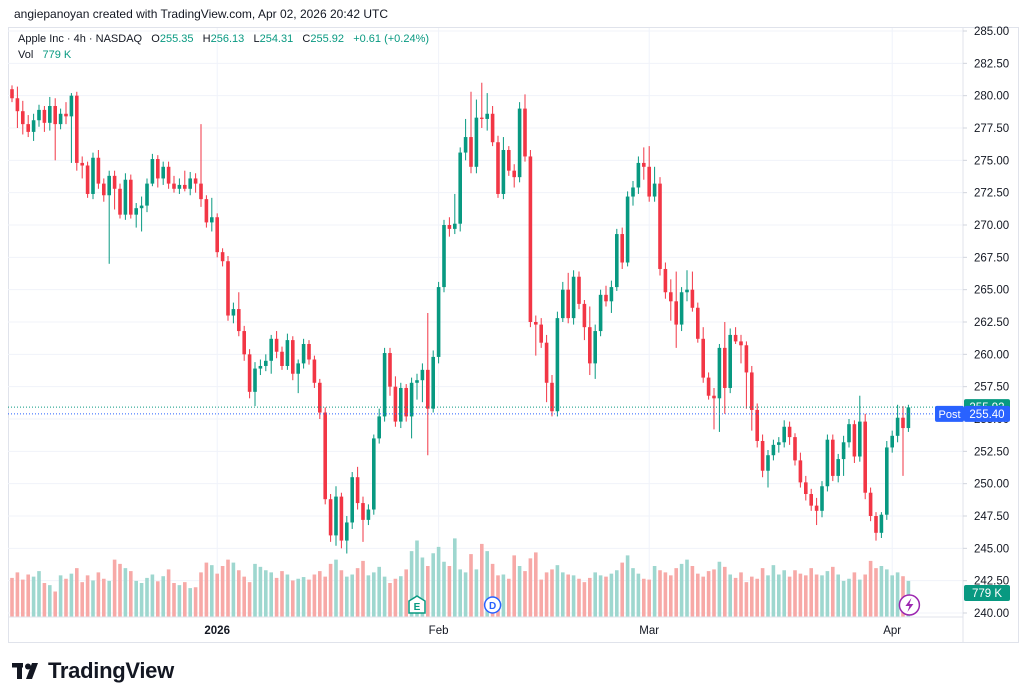  What do you see at coordinates (26, 55) in the screenshot?
I see `legend-volume-key: Vol` at bounding box center [26, 55].